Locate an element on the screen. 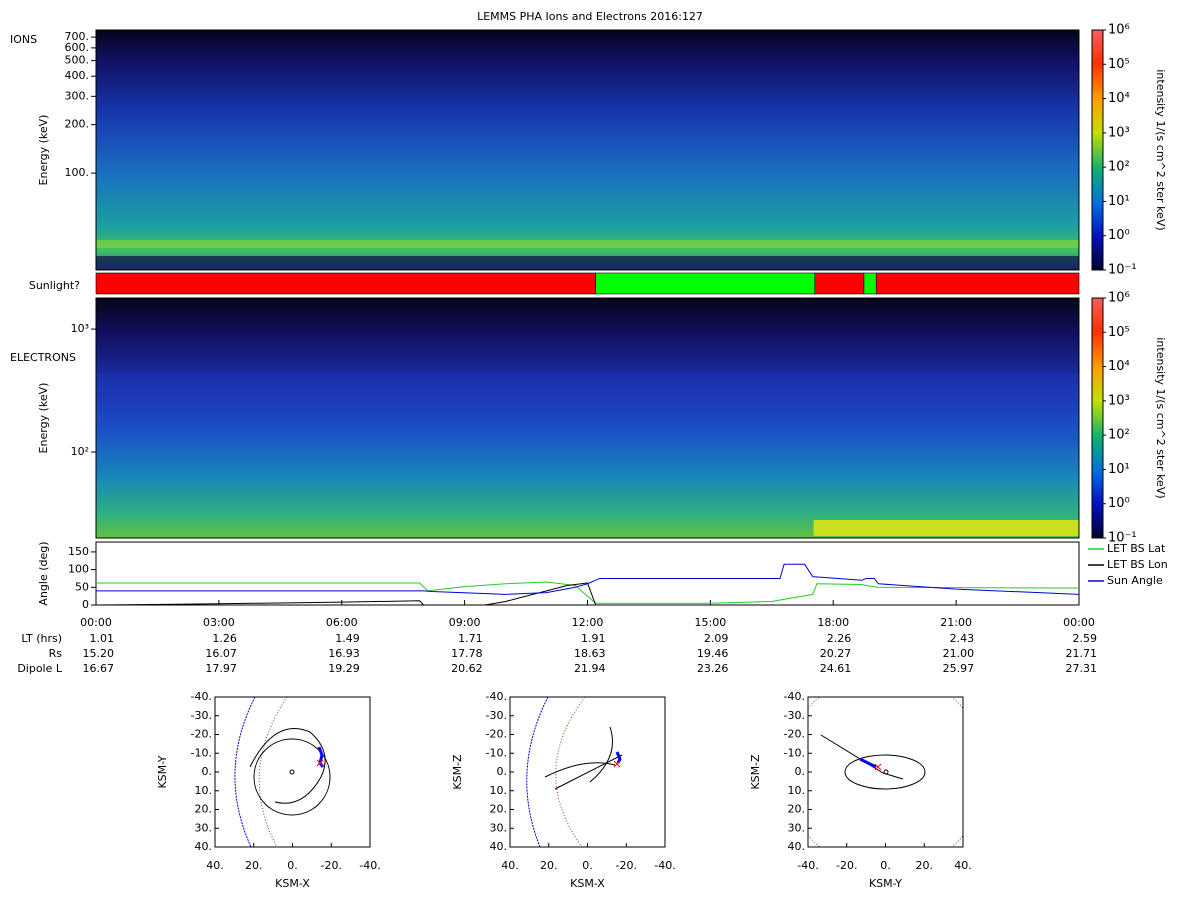 This screenshot has height=900, width=1200. row-value: 19.29 is located at coordinates (344, 668).